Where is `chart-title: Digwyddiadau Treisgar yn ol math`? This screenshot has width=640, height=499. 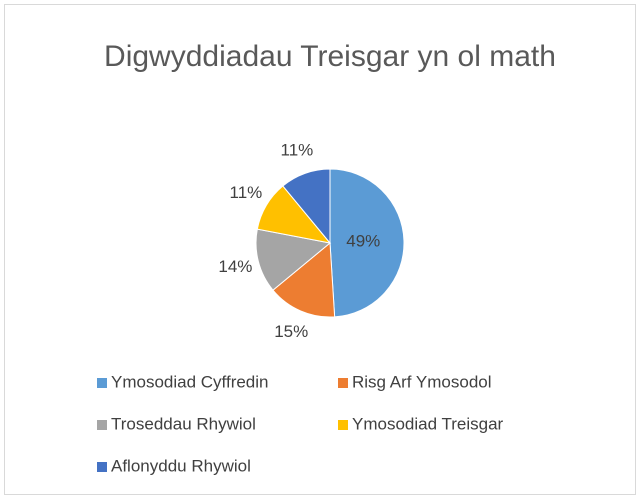
chart-title: Digwyddiadau Treisgar yn ol math is located at coordinates (330, 56).